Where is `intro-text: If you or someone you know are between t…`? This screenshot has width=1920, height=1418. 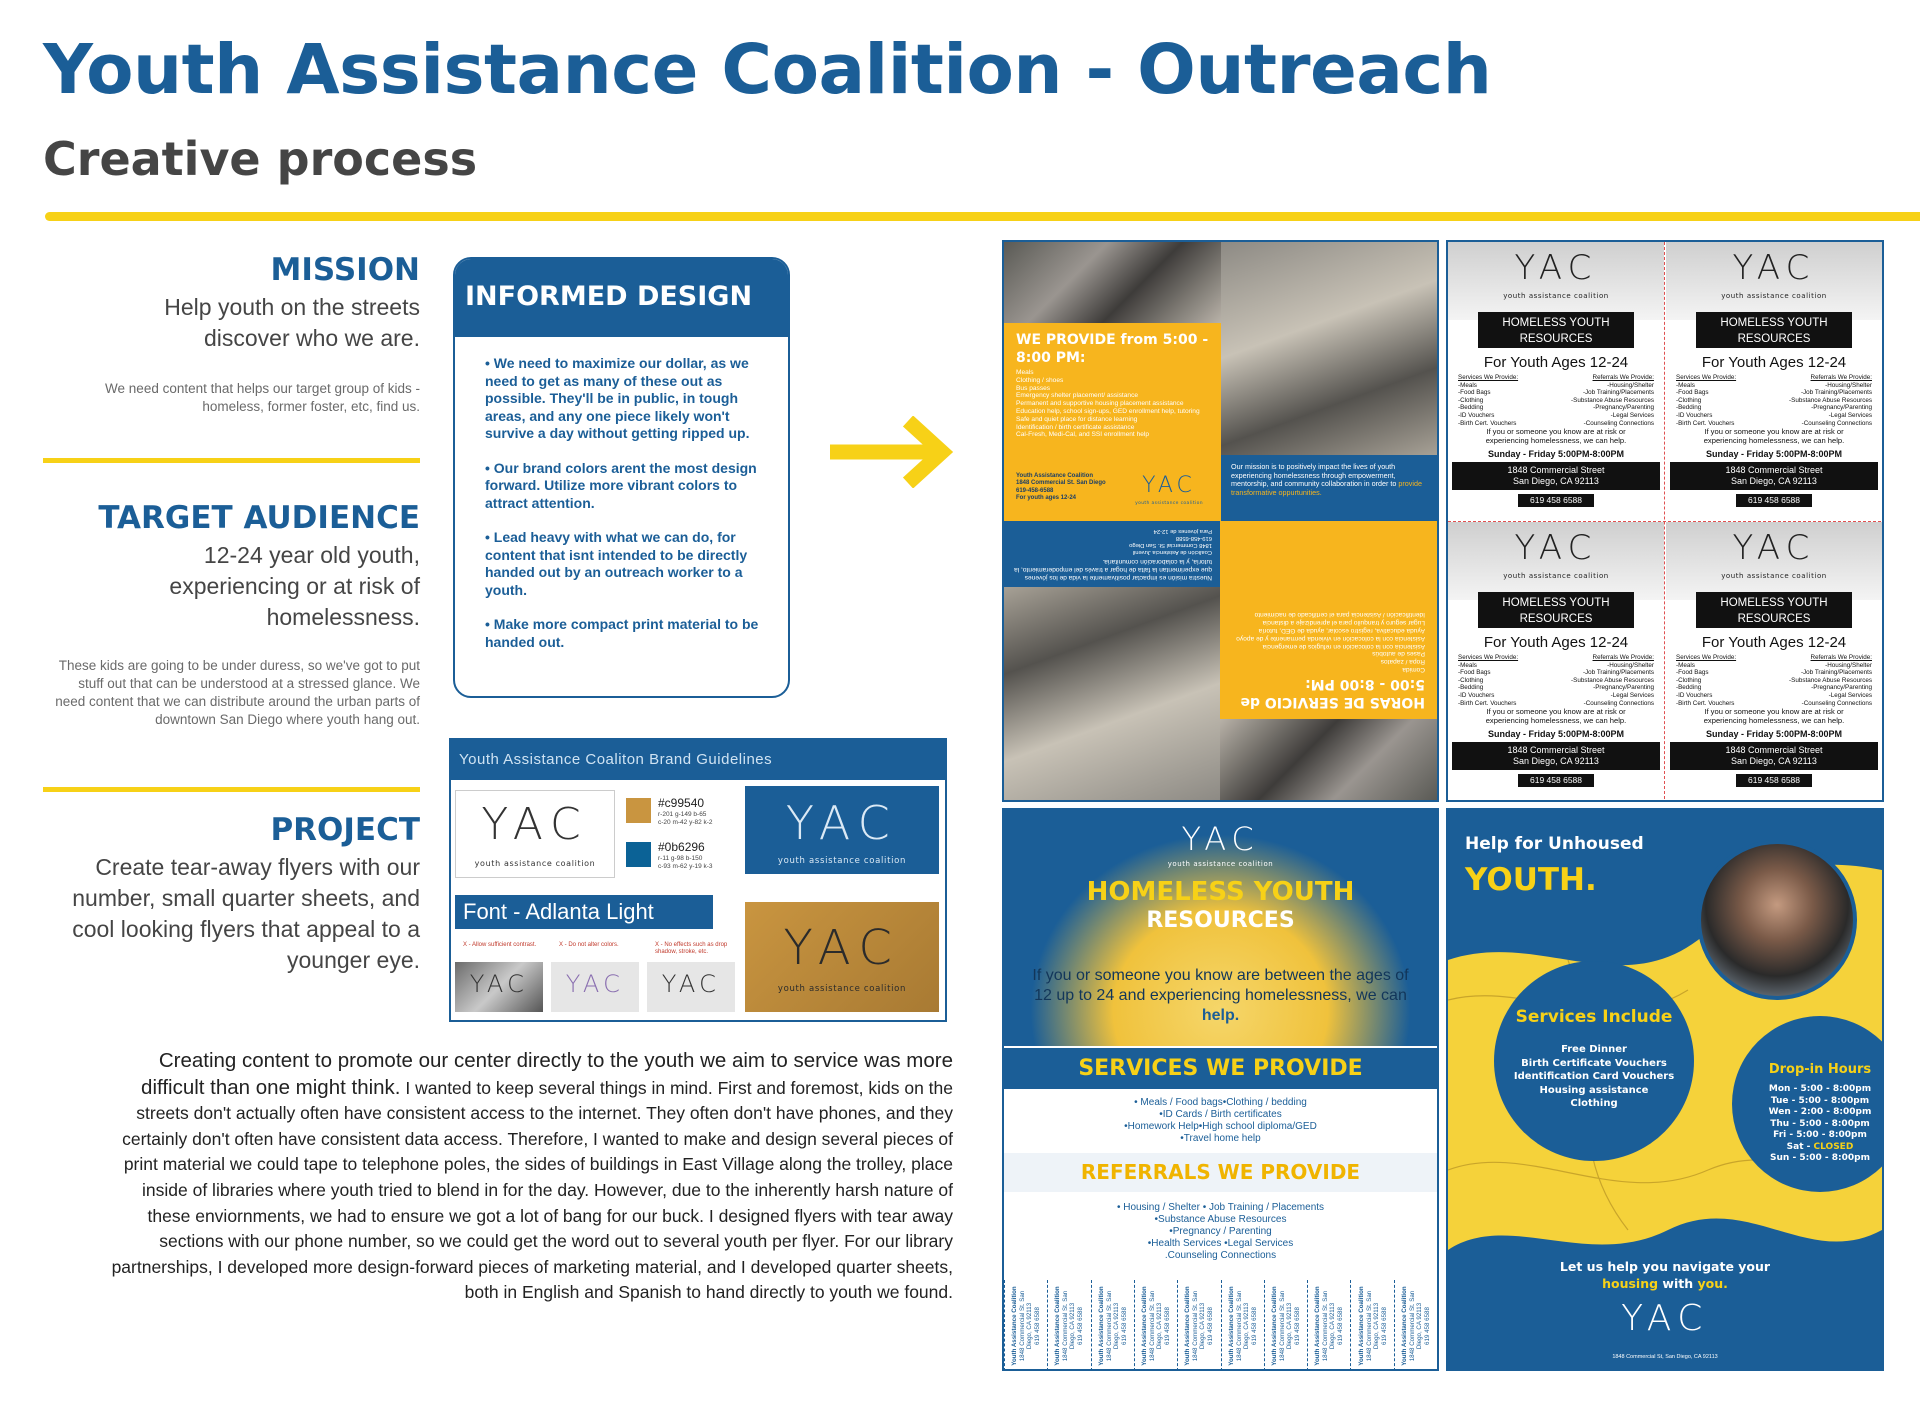 intro-text: If you or someone you know are between t… is located at coordinates (1220, 985).